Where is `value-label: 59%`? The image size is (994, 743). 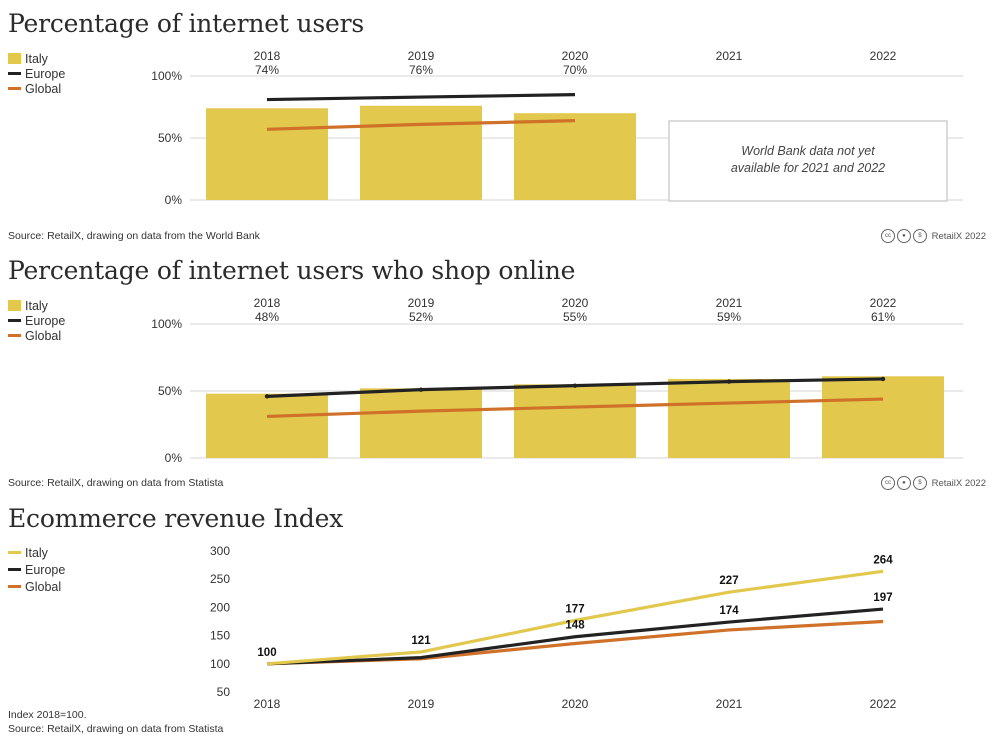 value-label: 59% is located at coordinates (729, 317).